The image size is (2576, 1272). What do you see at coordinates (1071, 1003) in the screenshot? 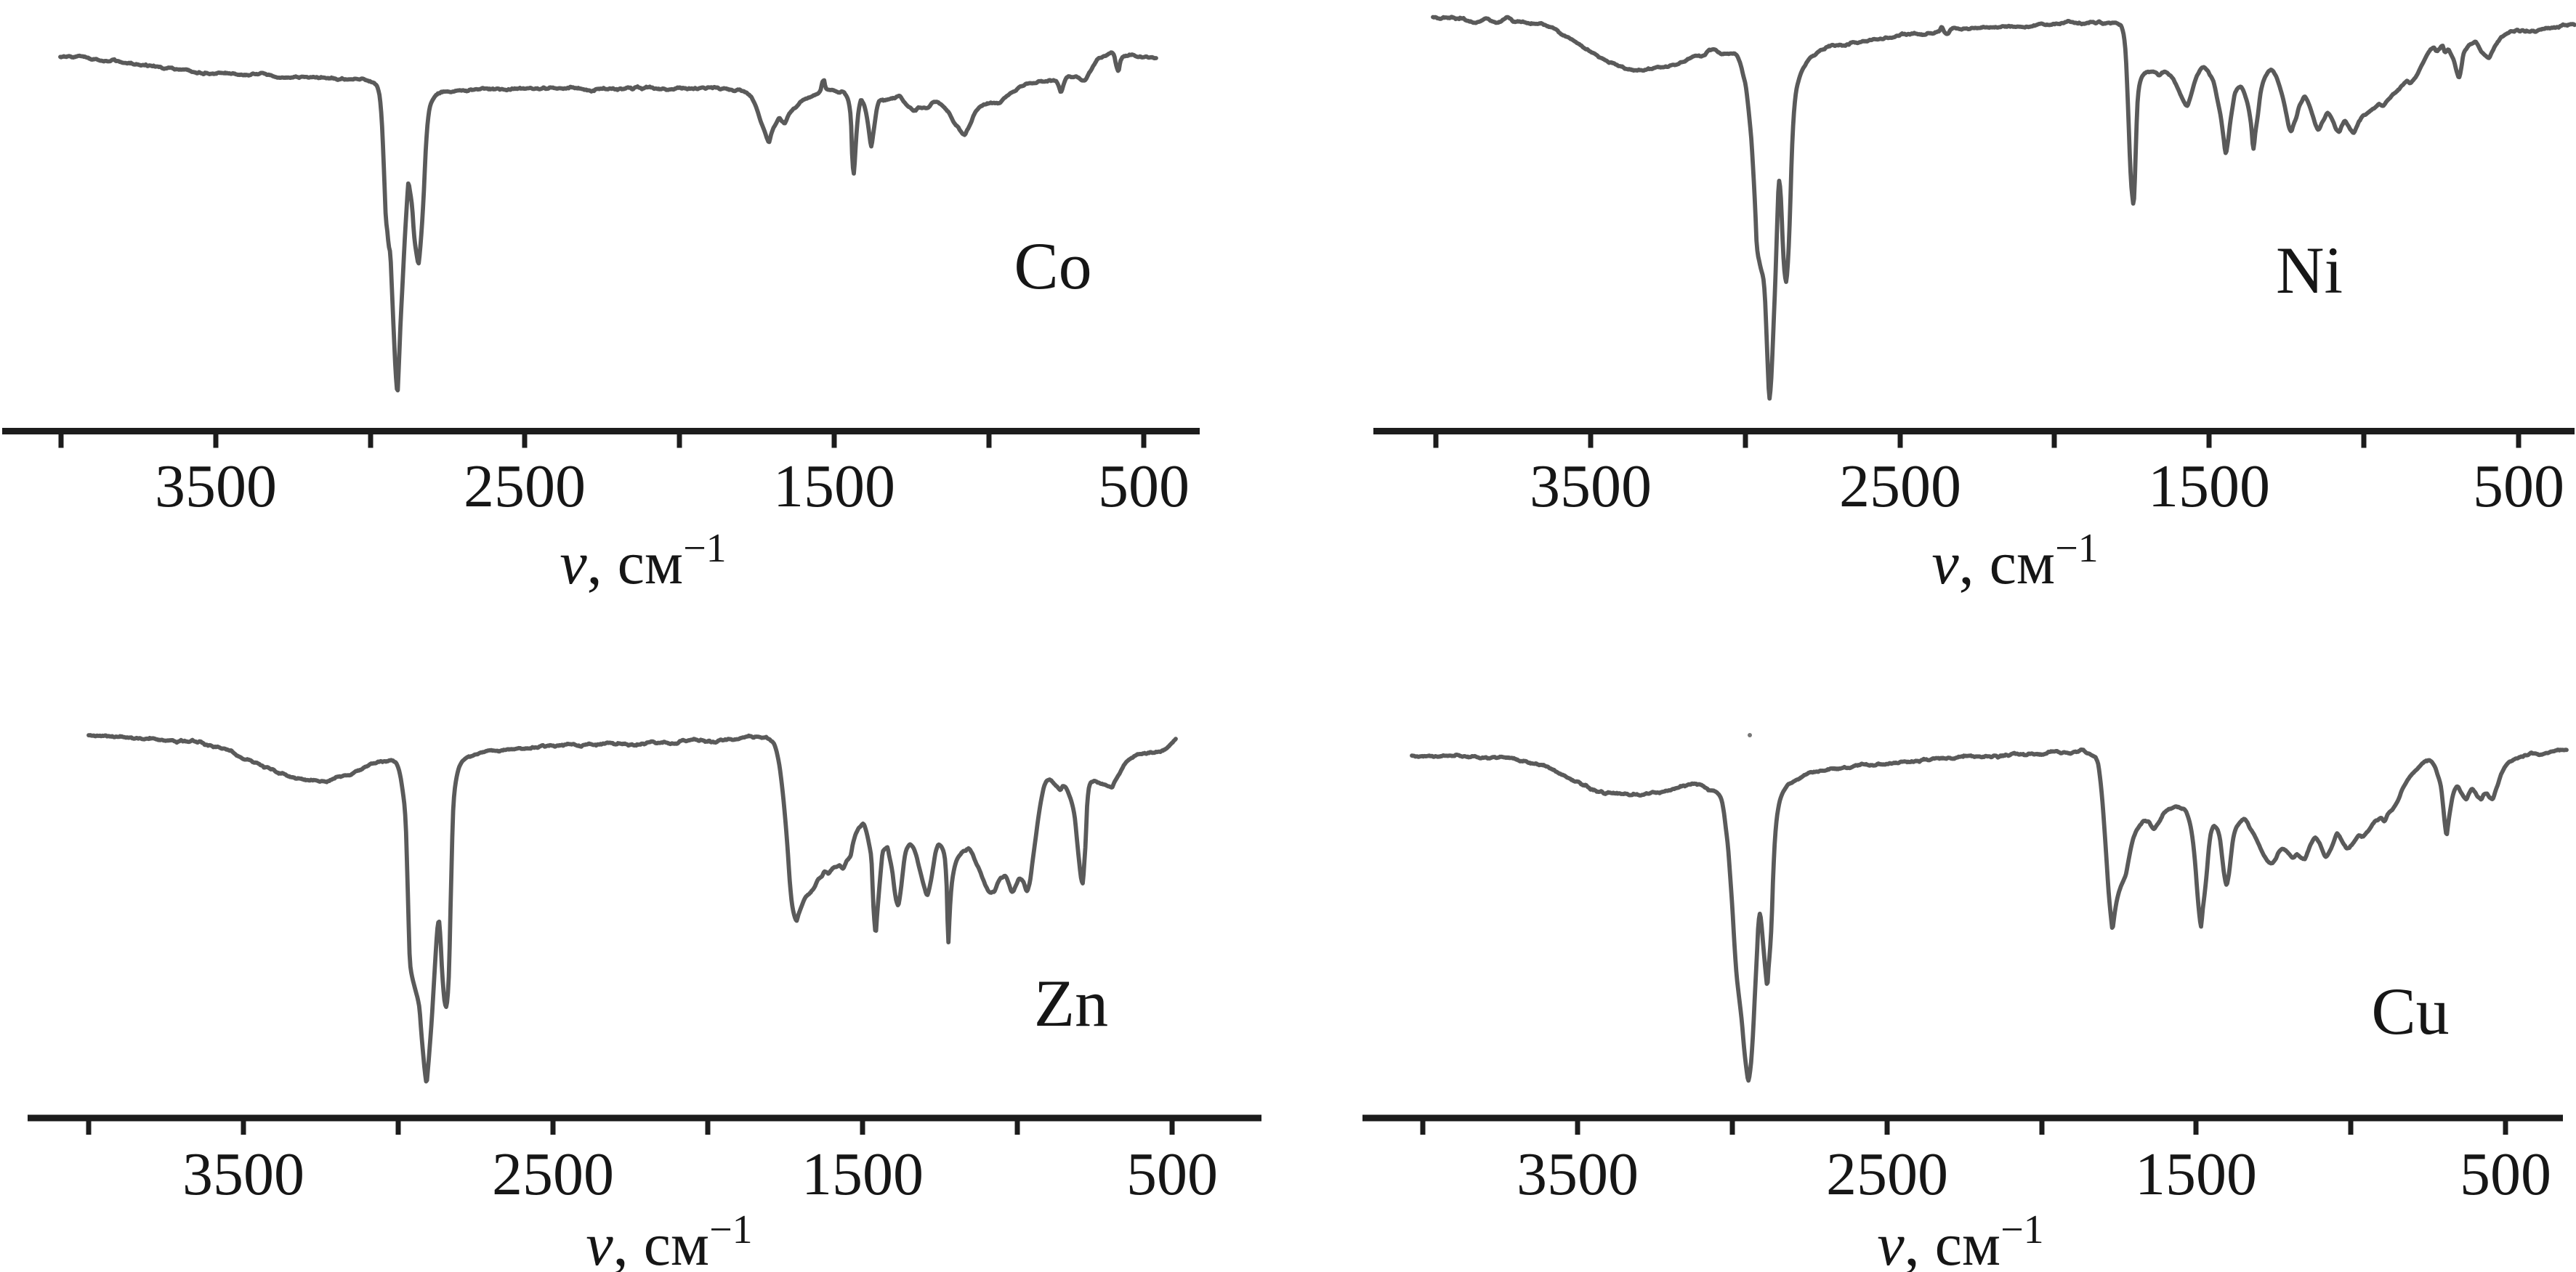
I see `svg-text: Zn` at bounding box center [1071, 1003].